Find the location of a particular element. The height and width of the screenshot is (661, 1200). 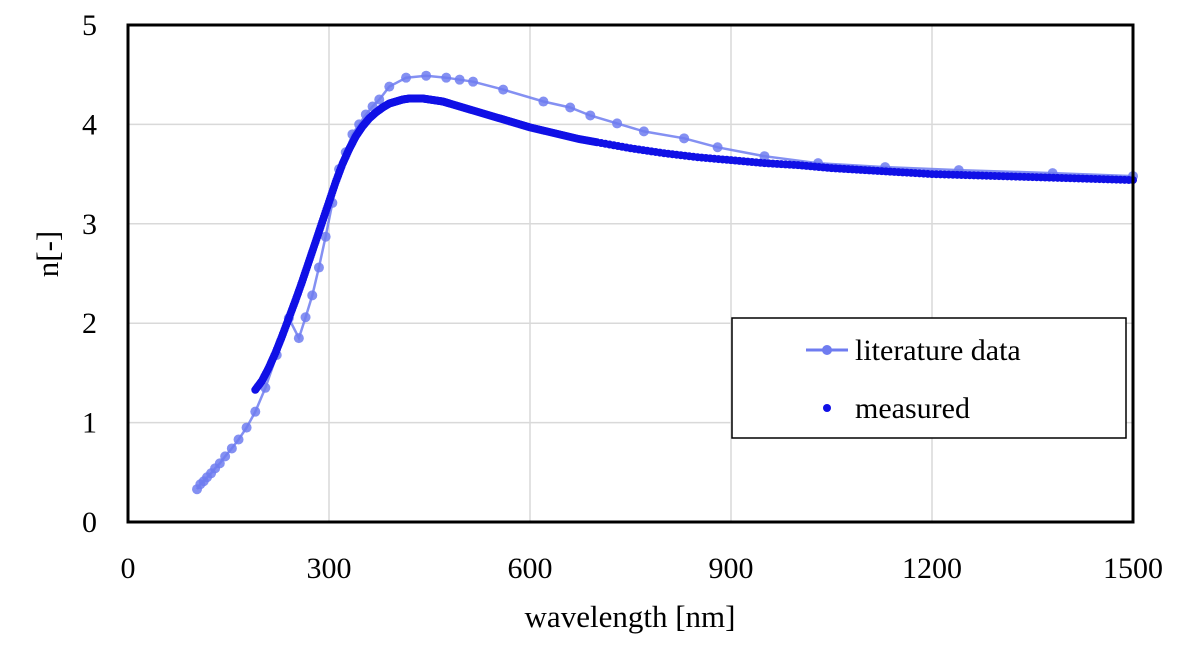

y-tick-label: 5 is located at coordinates (89, 25).